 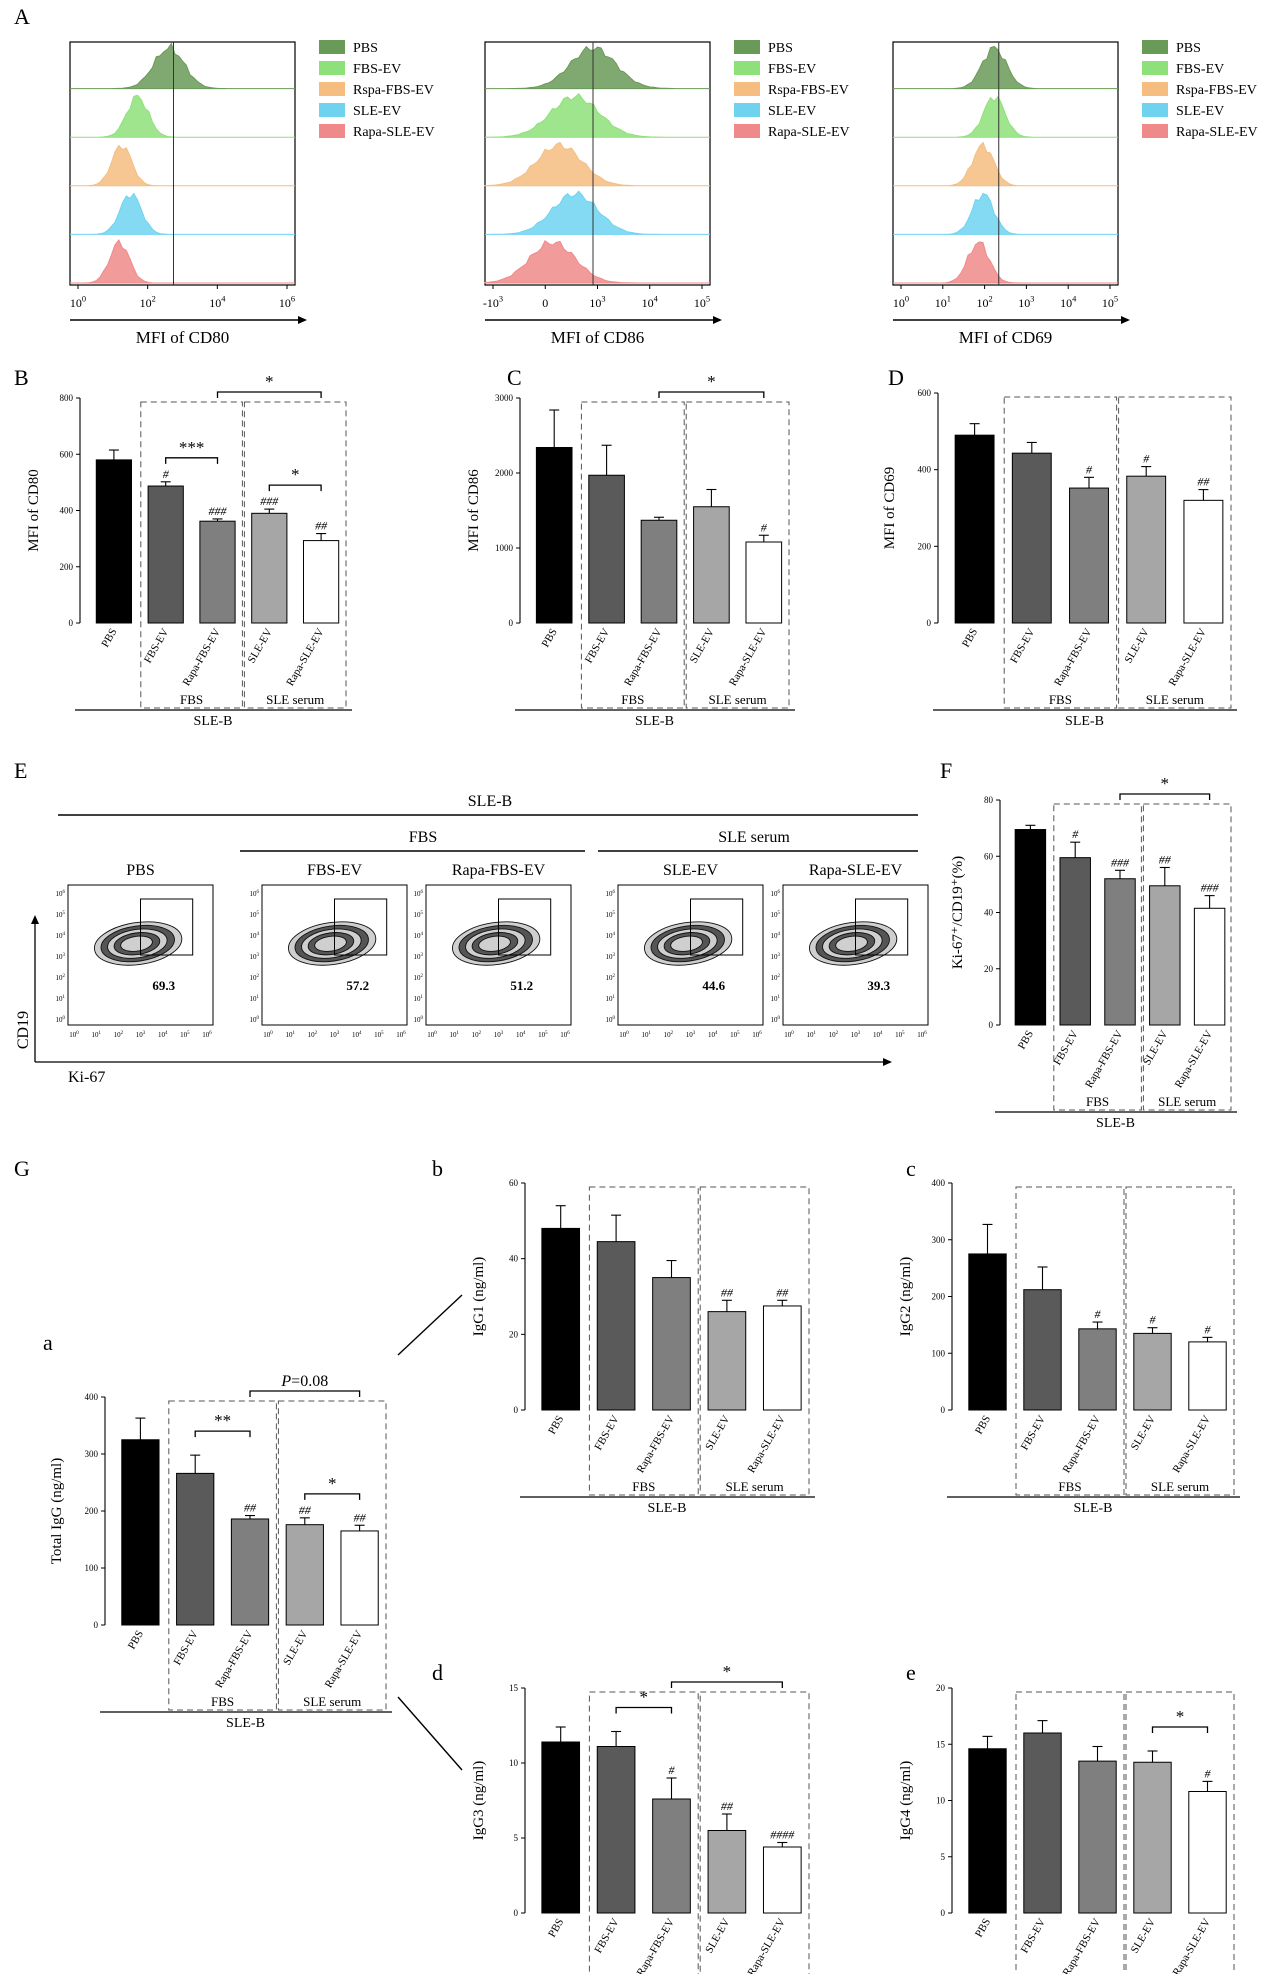 What do you see at coordinates (1075, 941) in the screenshot?
I see `bar-fbs-ev` at bounding box center [1075, 941].